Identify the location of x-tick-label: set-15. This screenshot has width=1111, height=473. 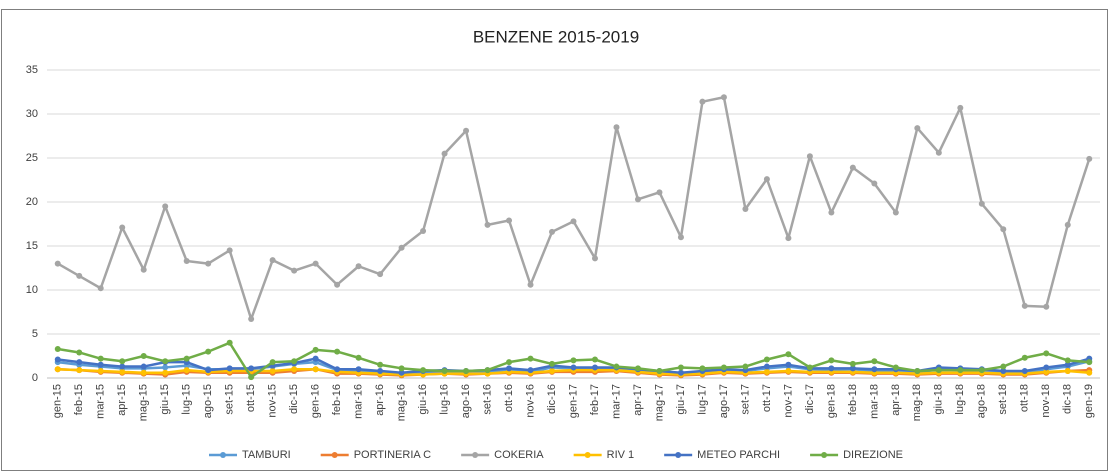
(230, 399).